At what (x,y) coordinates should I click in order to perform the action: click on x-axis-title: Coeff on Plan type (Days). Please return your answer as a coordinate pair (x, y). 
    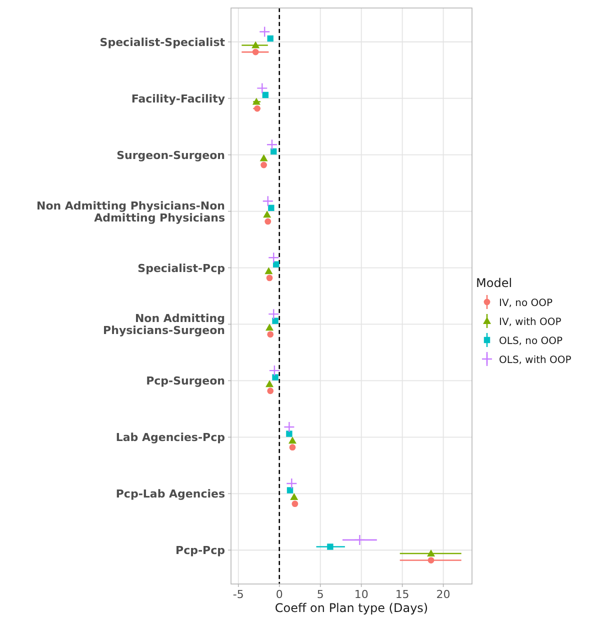
    Looking at the image, I should click on (351, 608).